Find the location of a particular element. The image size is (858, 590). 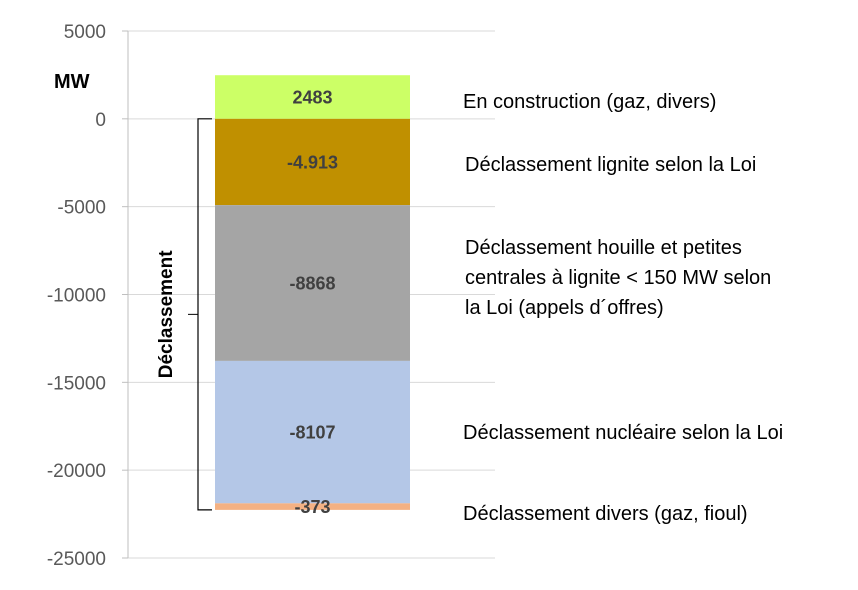

segment-annotation: Déclassement lignite selon la Loi is located at coordinates (610, 165).